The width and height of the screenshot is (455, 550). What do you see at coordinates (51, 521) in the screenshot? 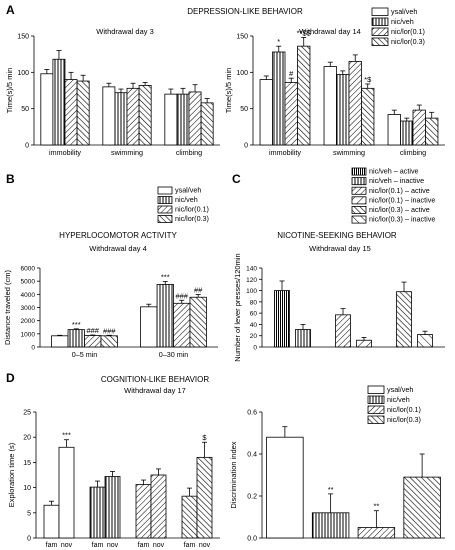
I see `d-left-bar-ysal-veh-fam` at bounding box center [51, 521].